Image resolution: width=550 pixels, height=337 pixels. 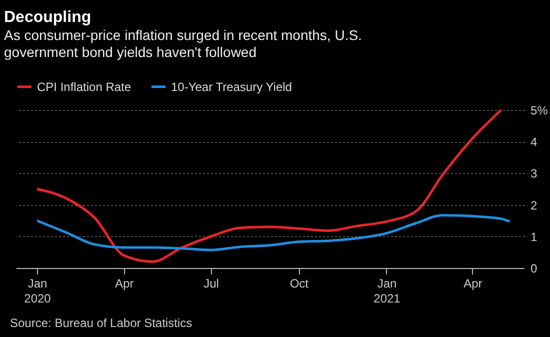 I want to click on legend-label: CPI Inflation Rate, so click(x=84, y=87).